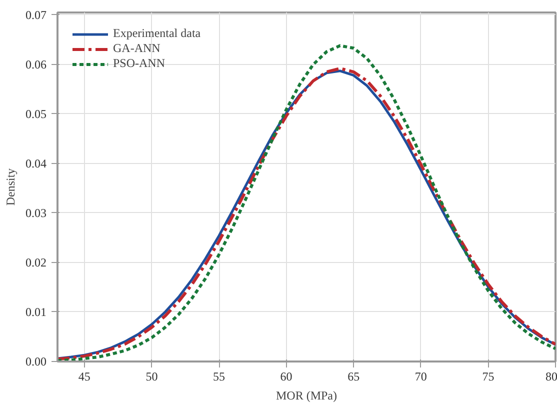  Describe the element at coordinates (136, 48) in the screenshot. I see `legend-label: GA-ANN` at that location.